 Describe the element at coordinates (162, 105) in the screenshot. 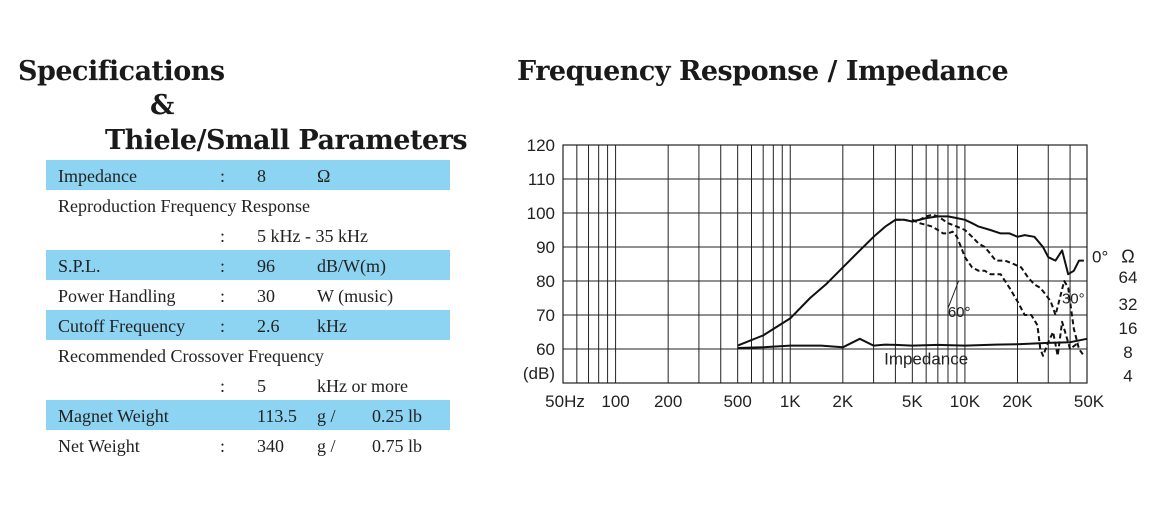

I see `specs-title-ampersand: &` at that location.